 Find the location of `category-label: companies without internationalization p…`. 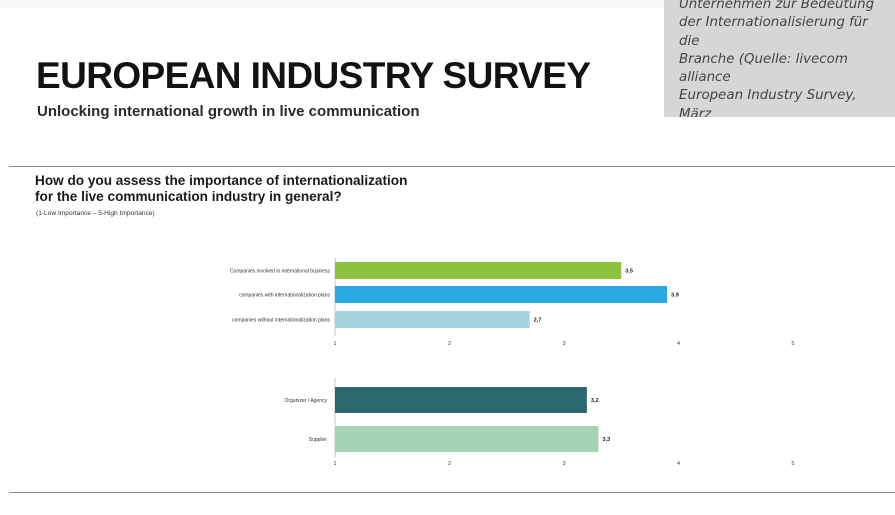

category-label: companies without internationalization p… is located at coordinates (281, 321).